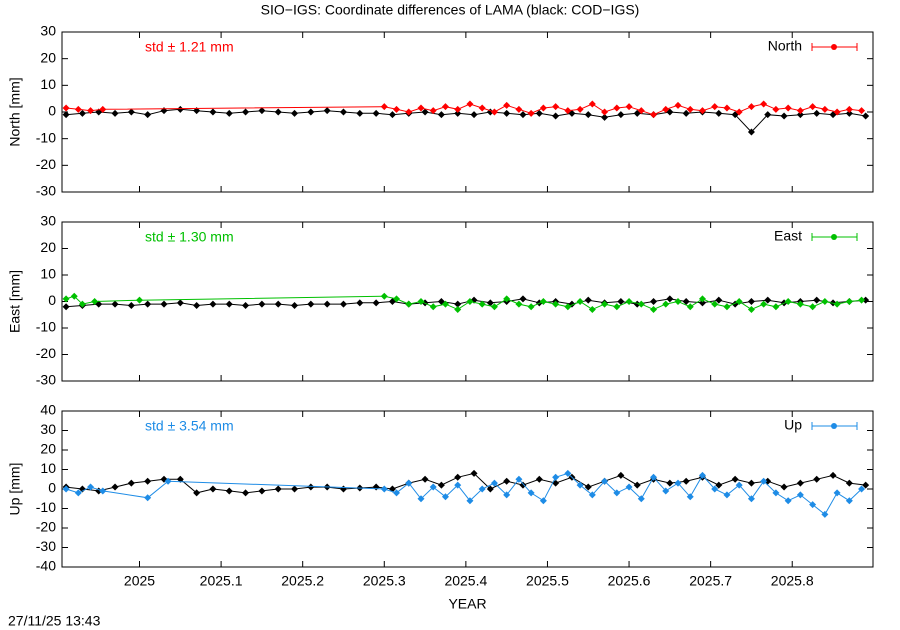 The width and height of the screenshot is (900, 630). I want to click on annotation: std ± 3.54 mm, so click(189, 426).